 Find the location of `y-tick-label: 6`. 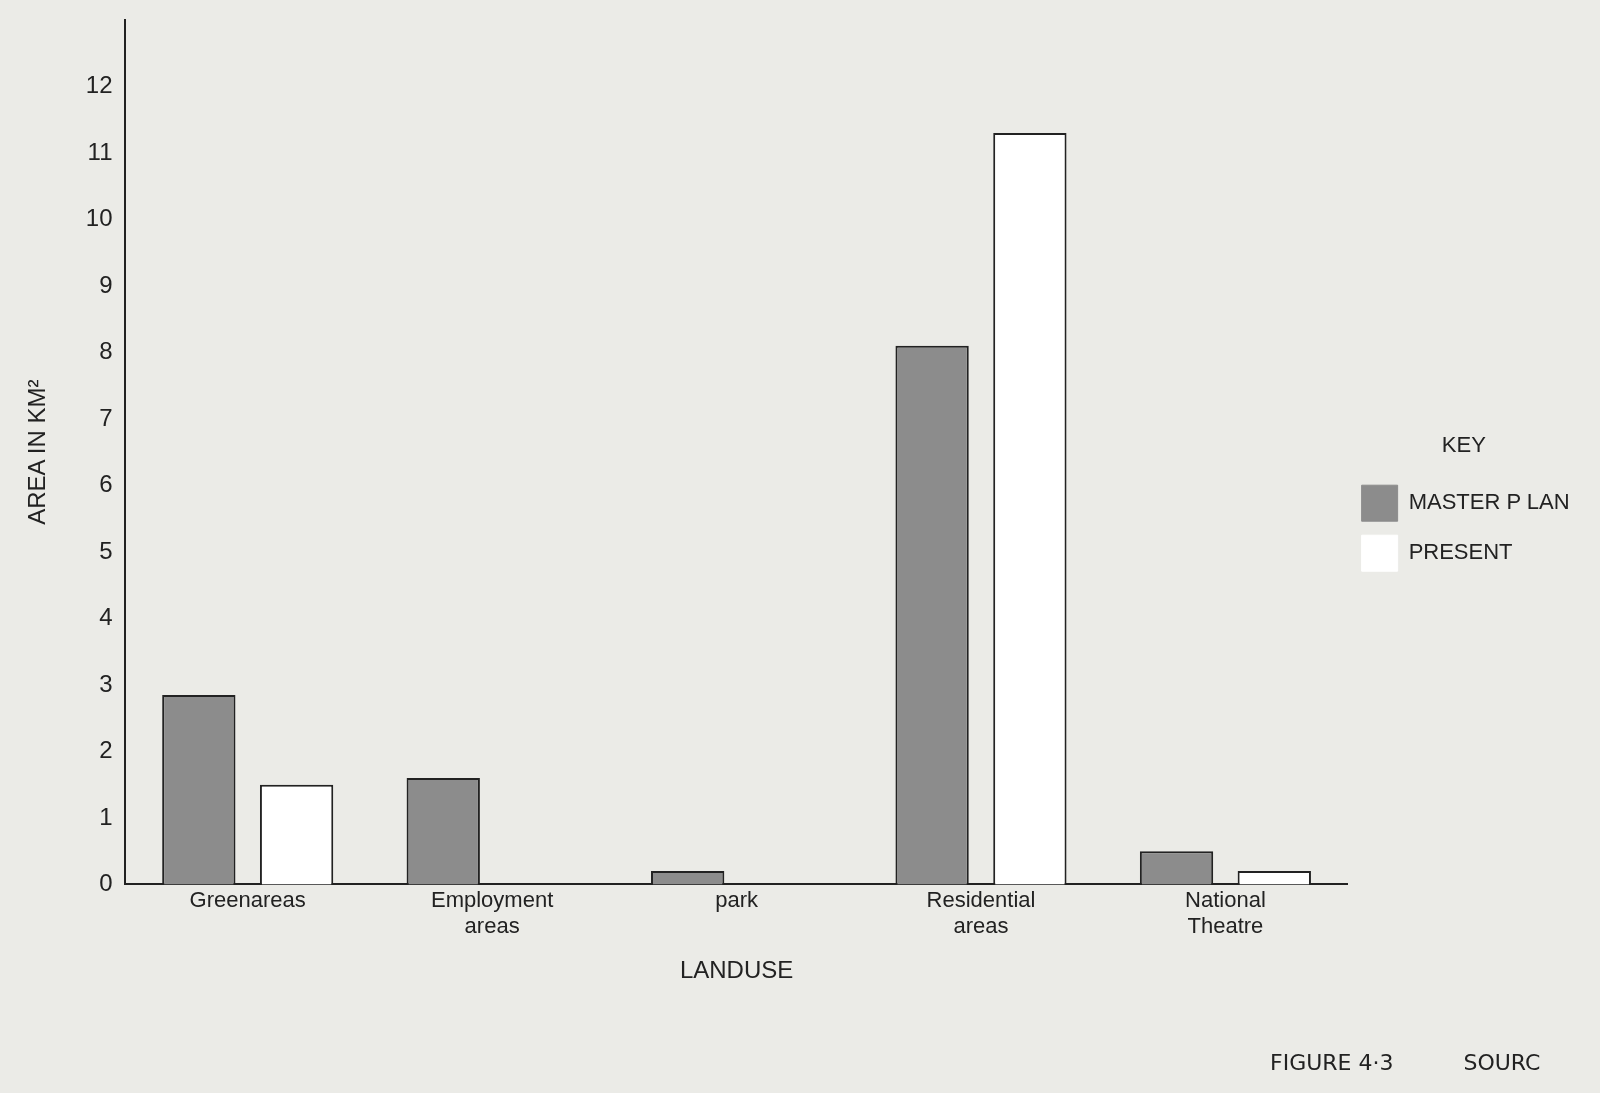

y-tick-label: 6 is located at coordinates (106, 484).